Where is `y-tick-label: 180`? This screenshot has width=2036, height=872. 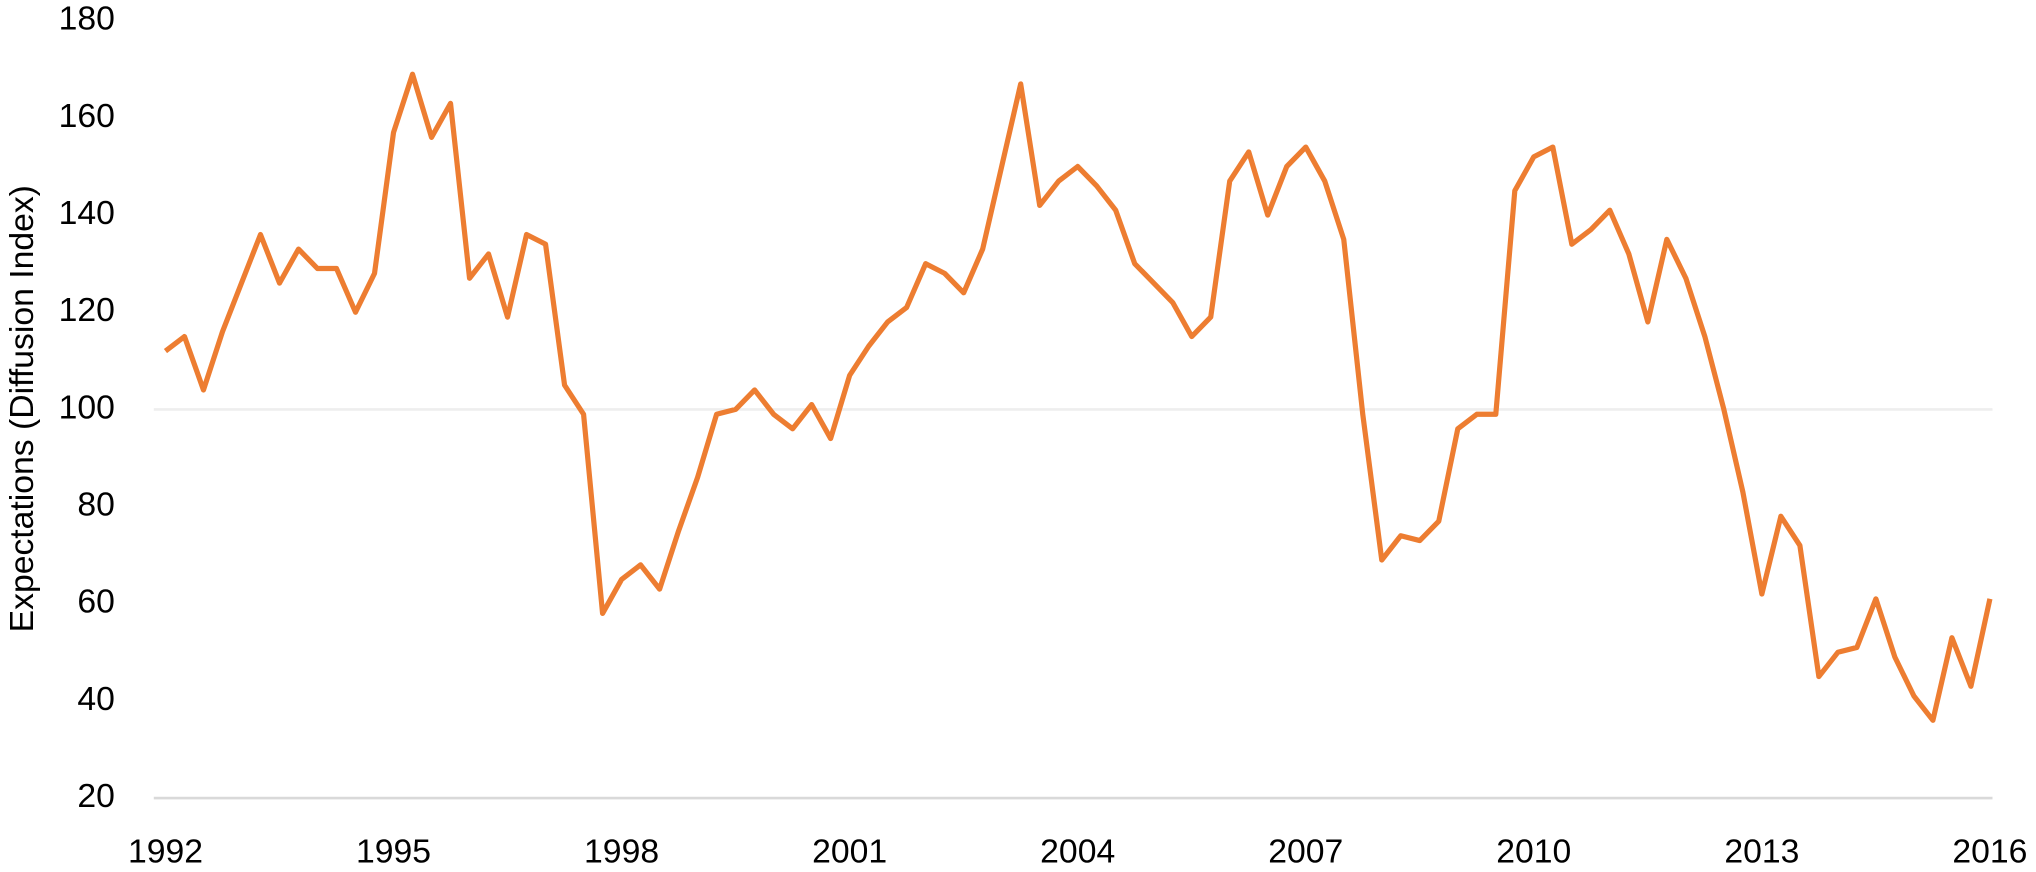 y-tick-label: 180 is located at coordinates (87, 19).